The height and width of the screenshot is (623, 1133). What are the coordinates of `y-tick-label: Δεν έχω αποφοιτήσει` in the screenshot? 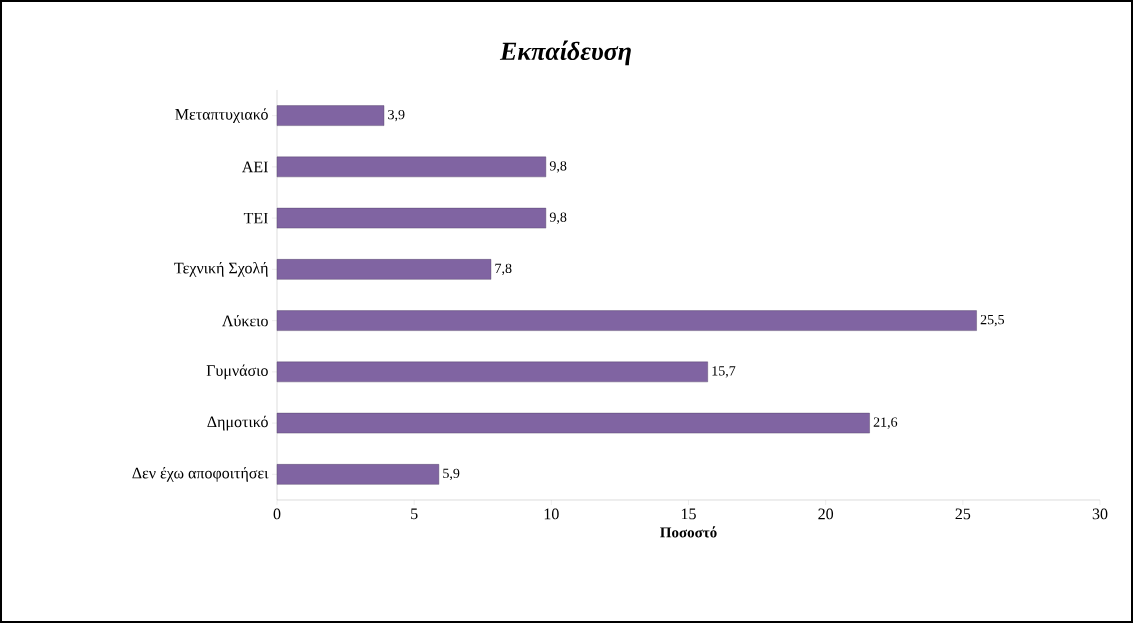 It's located at (200, 474).